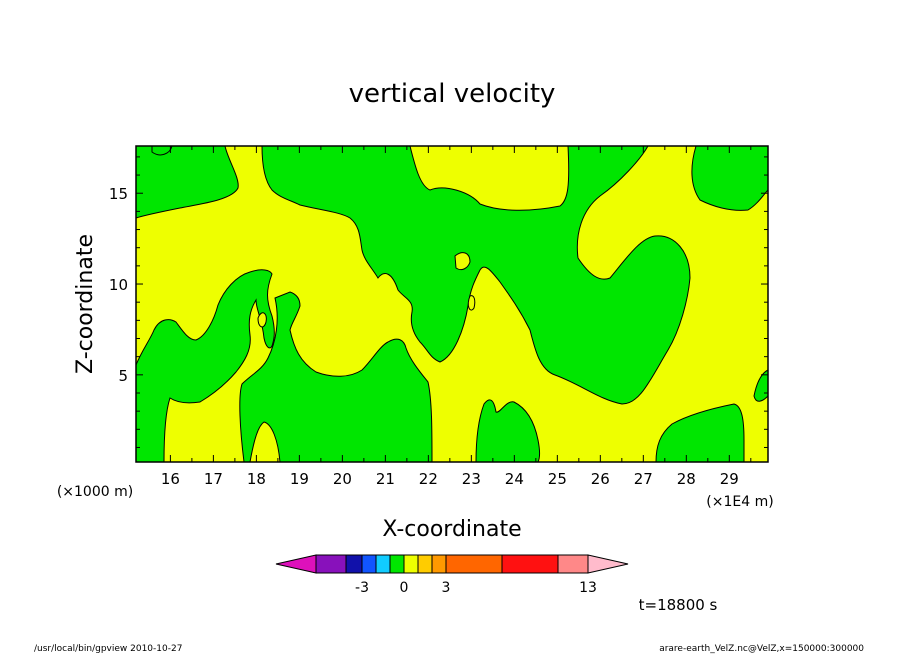 The image size is (904, 654). Describe the element at coordinates (451, 529) in the screenshot. I see `x-axis-label: X-coordinate` at that location.